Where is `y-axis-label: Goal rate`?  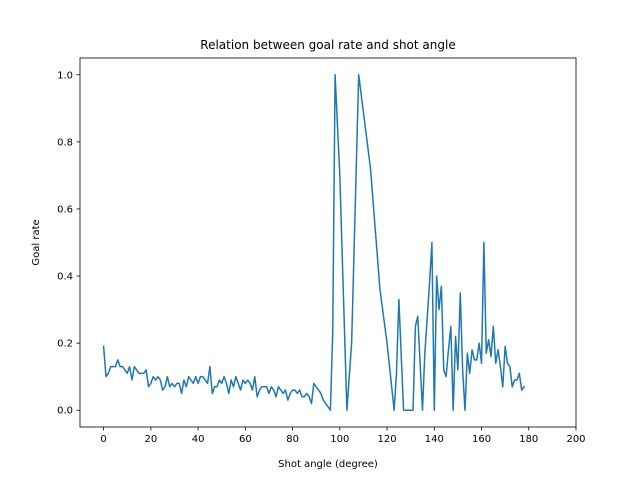
y-axis-label: Goal rate is located at coordinates (36, 242).